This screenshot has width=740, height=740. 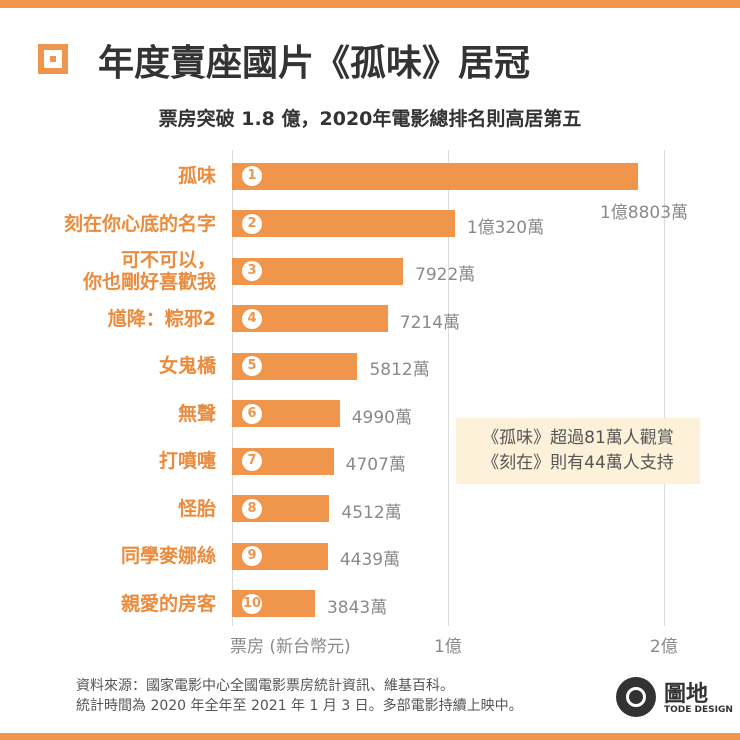 I want to click on rank-badge: 2, so click(x=252, y=223).